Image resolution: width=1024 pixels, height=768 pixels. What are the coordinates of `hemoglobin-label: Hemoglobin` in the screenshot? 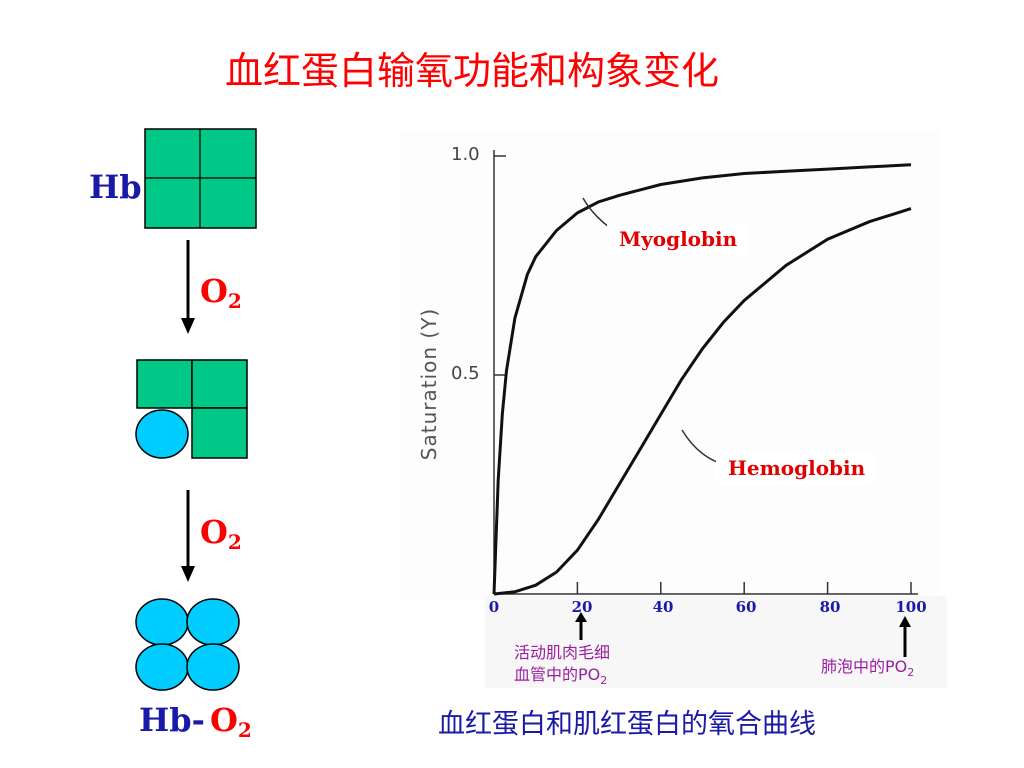 It's located at (797, 468).